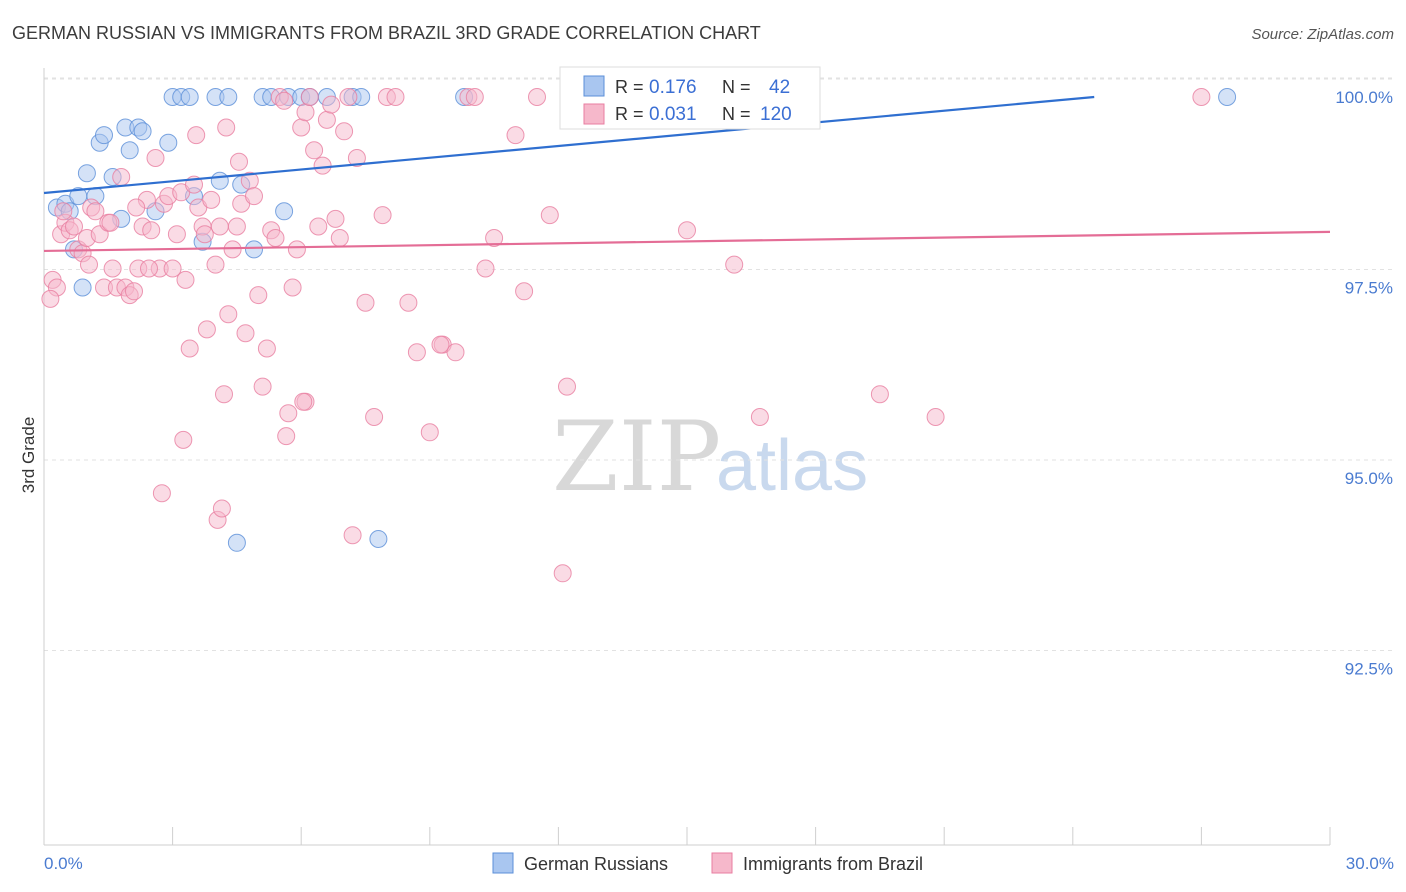 The image size is (1406, 892). What do you see at coordinates (736, 87) in the screenshot?
I see `stats-n-label-1: N =` at bounding box center [736, 87].